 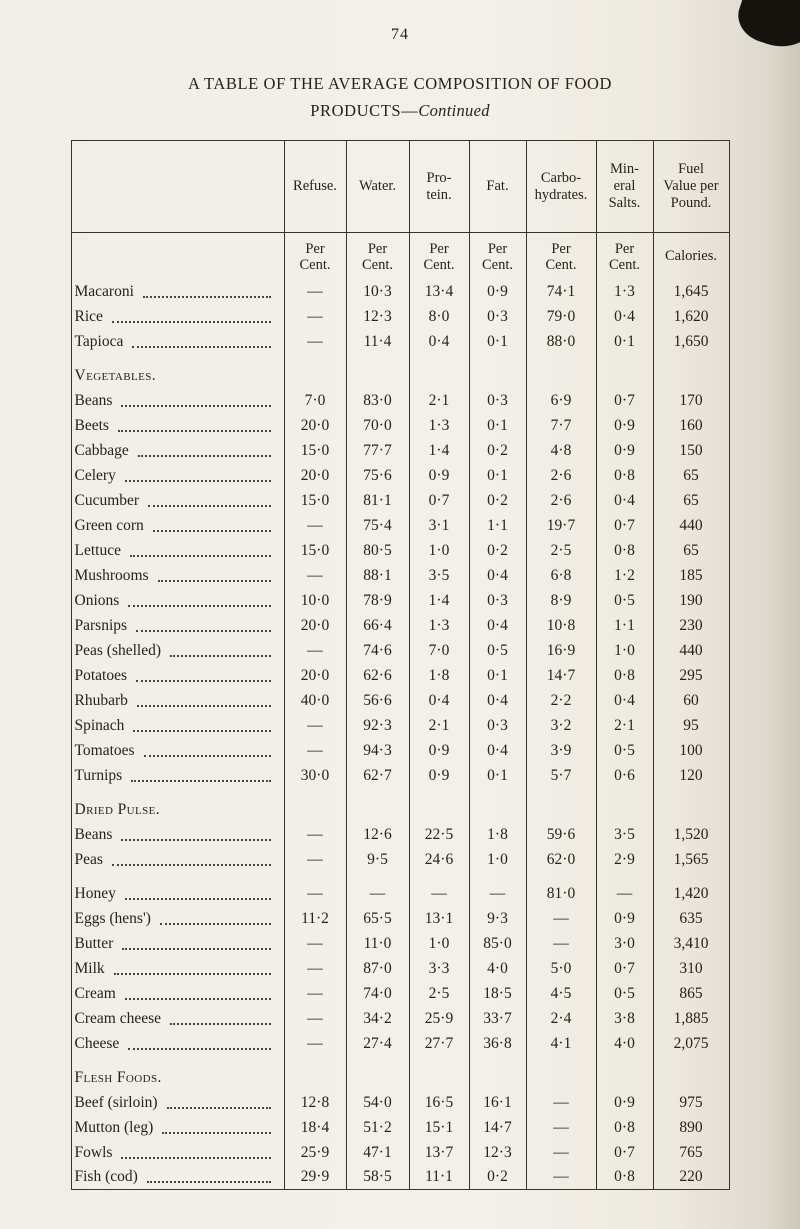 What do you see at coordinates (560, 341) in the screenshot?
I see `value-cell: 88·0` at bounding box center [560, 341].